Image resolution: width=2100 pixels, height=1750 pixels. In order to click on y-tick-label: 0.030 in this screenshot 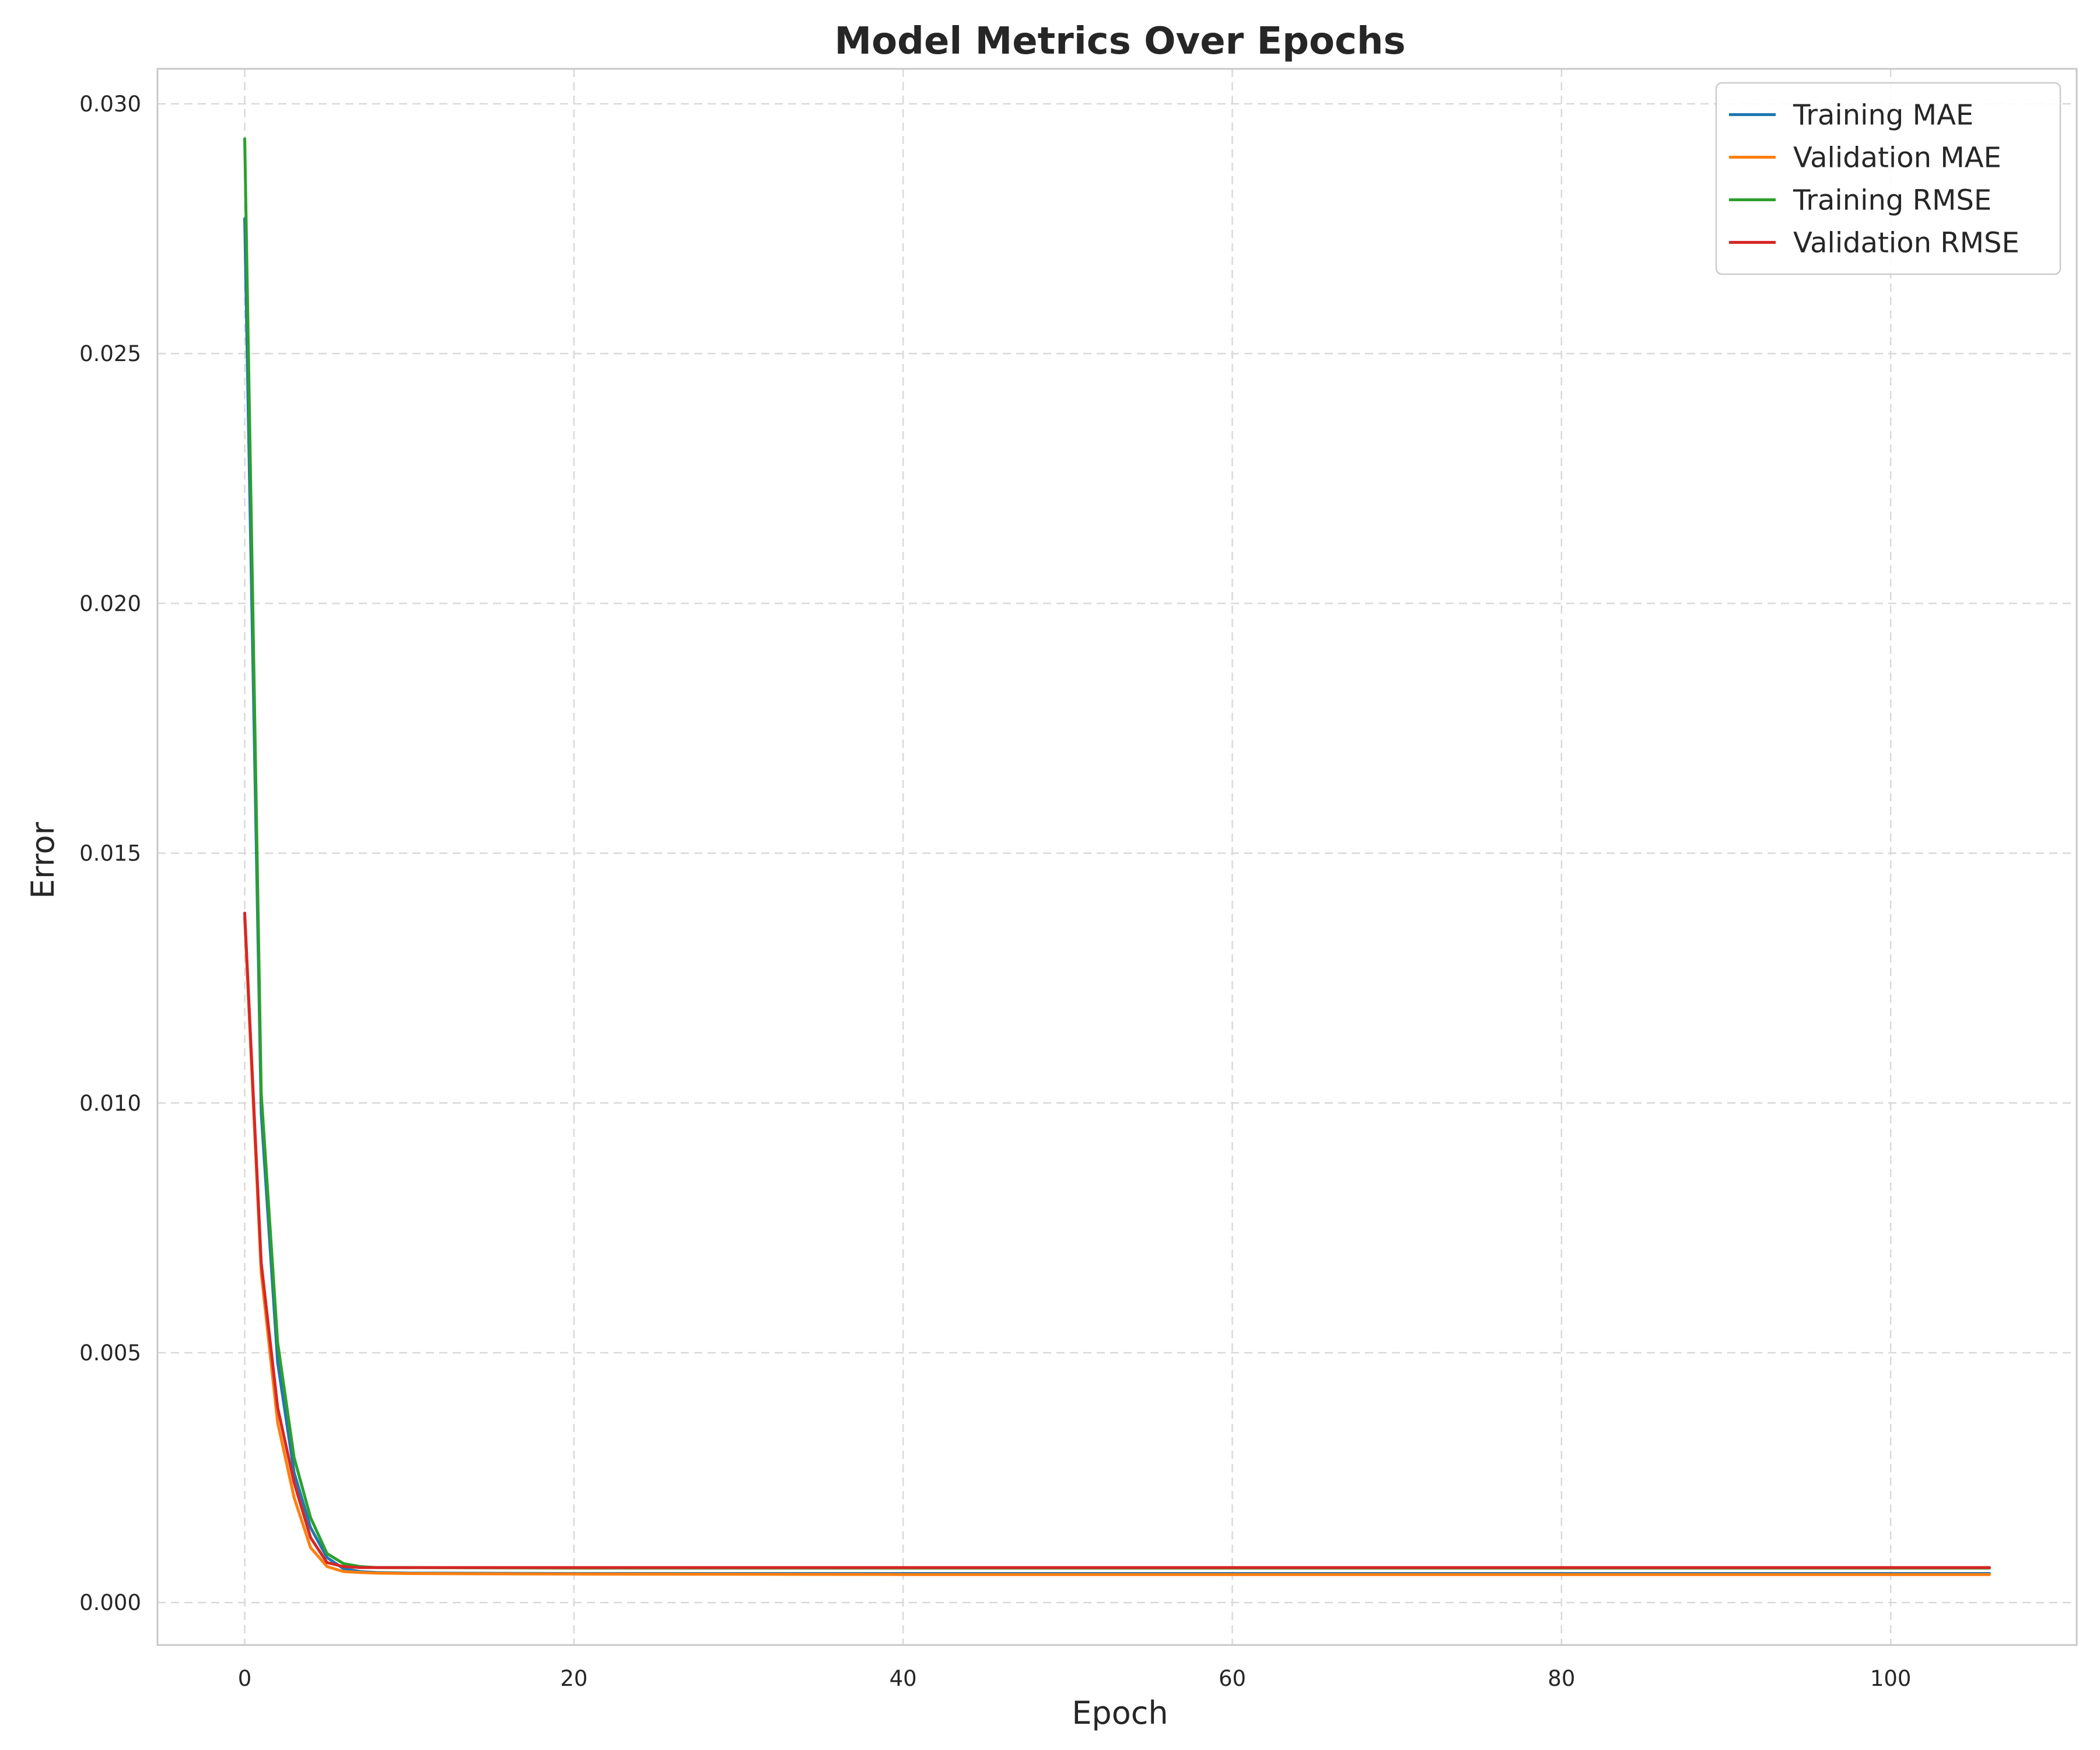, I will do `click(110, 104)`.